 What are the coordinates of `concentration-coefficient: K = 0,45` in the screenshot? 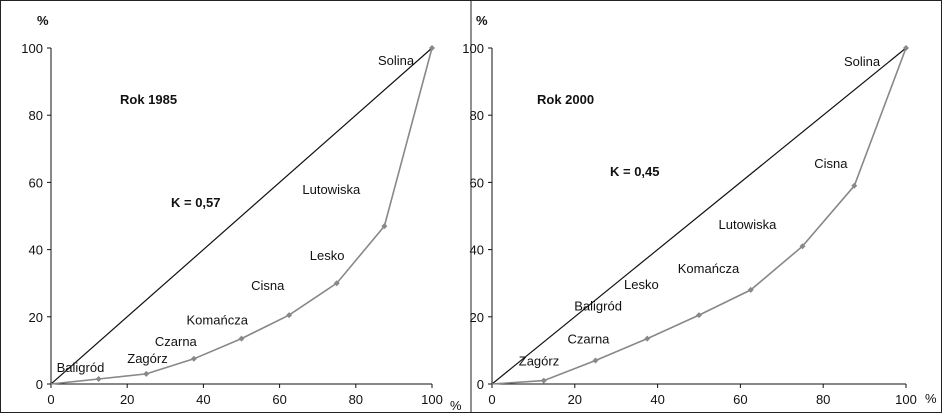 It's located at (635, 171).